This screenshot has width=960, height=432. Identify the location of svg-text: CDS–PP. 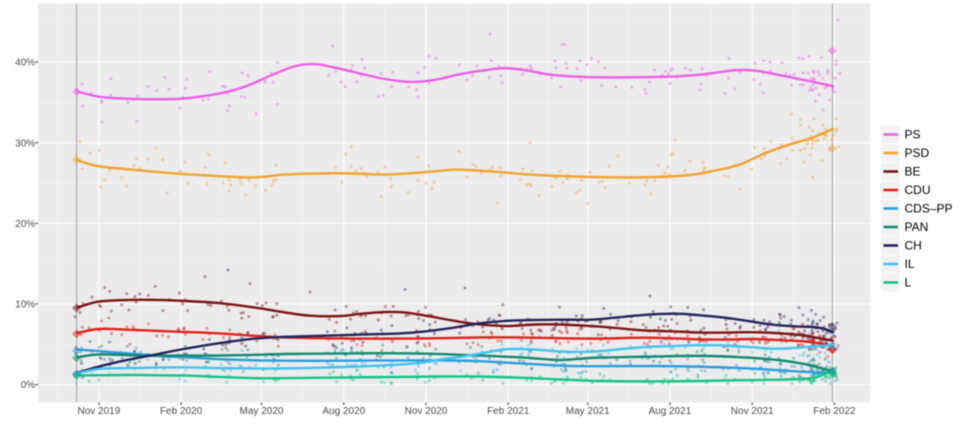
(929, 209).